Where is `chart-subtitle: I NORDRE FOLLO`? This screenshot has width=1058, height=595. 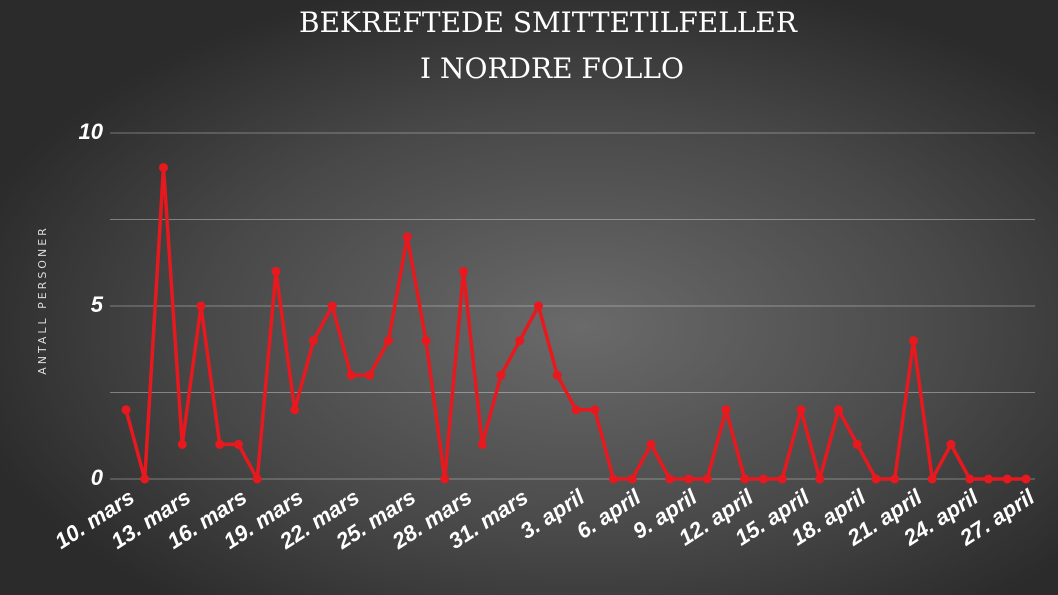
chart-subtitle: I NORDRE FOLLO is located at coordinates (552, 68).